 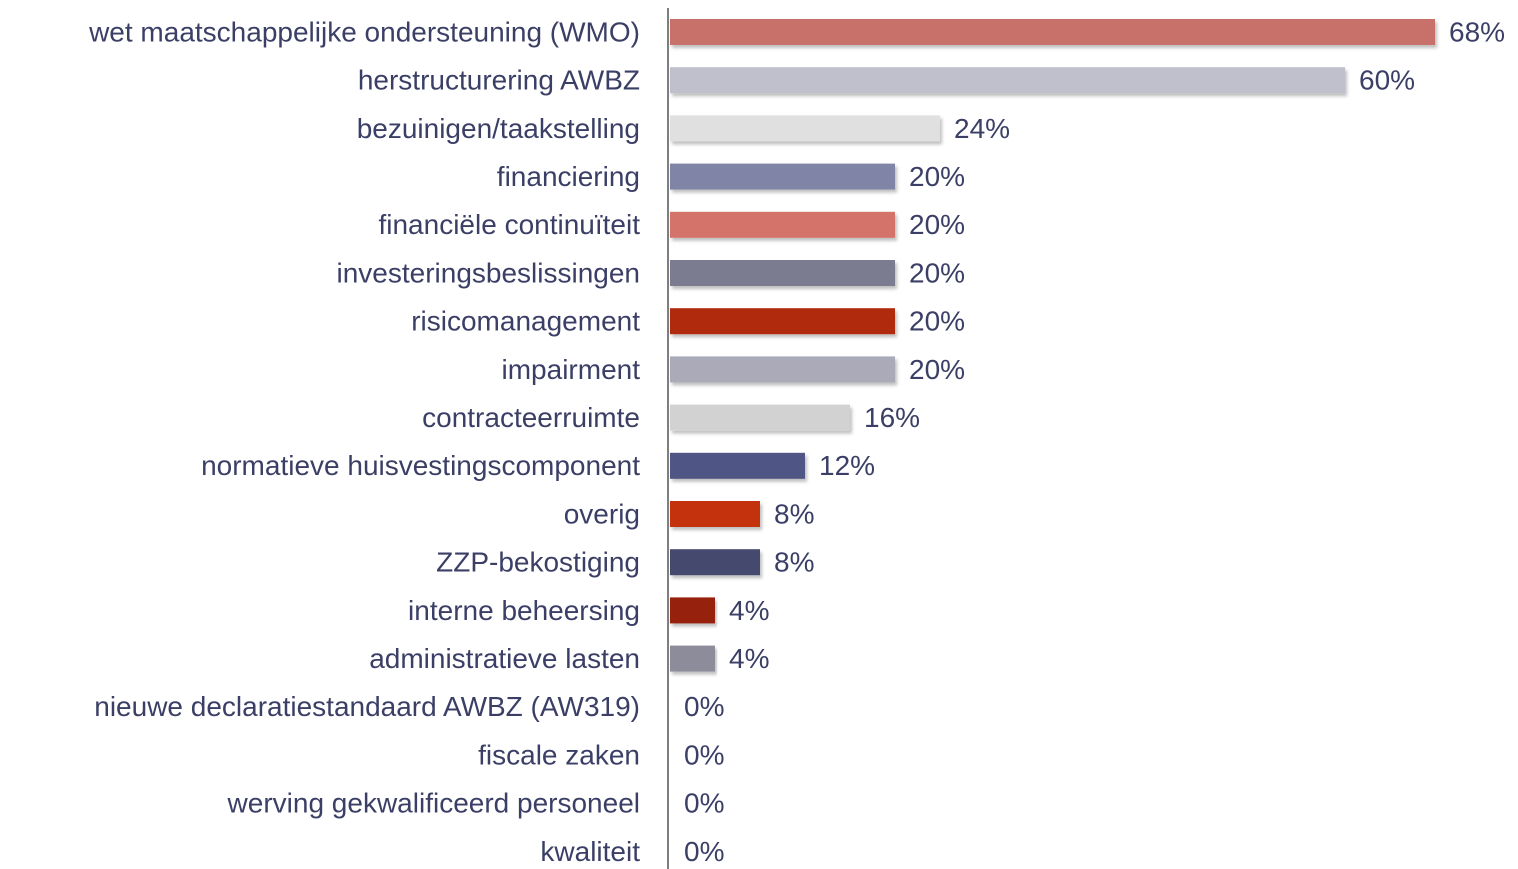 What do you see at coordinates (1477, 31) in the screenshot?
I see `value-label: 68%` at bounding box center [1477, 31].